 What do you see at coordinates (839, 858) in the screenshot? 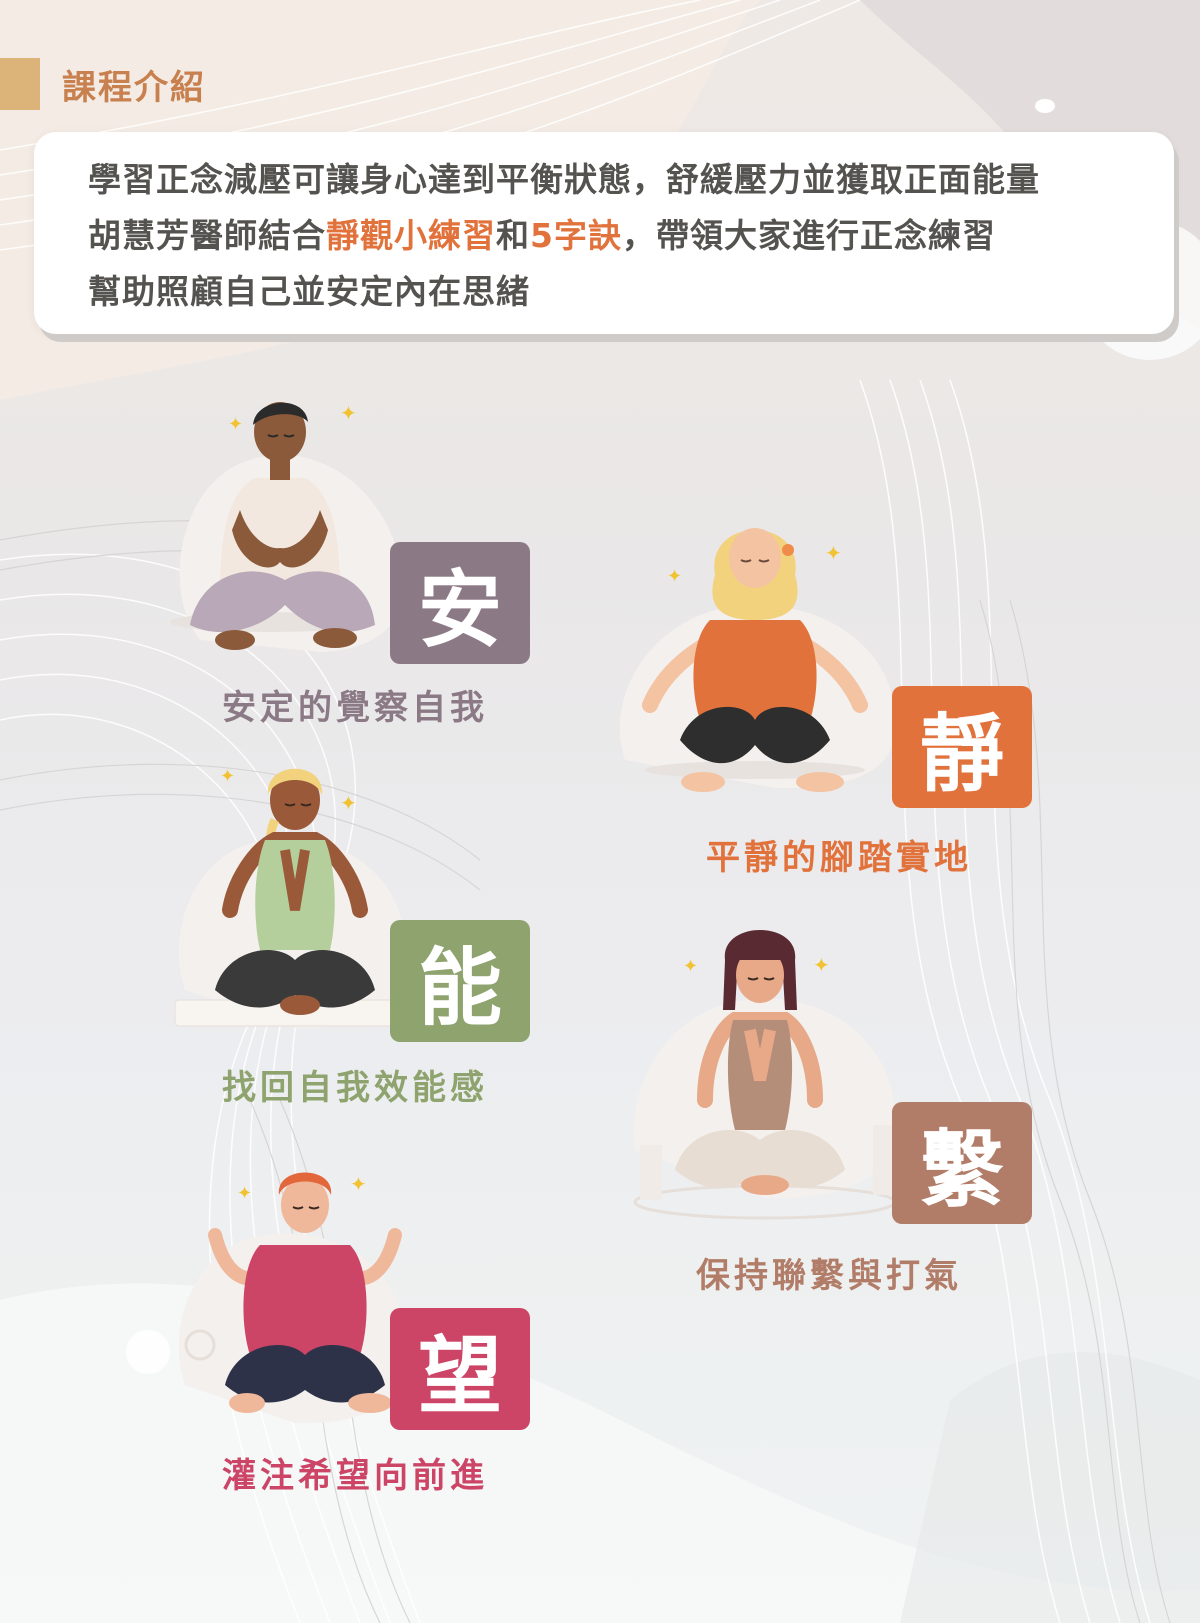
I see `key-caption-jing: 平靜的腳踏實地` at bounding box center [839, 858].